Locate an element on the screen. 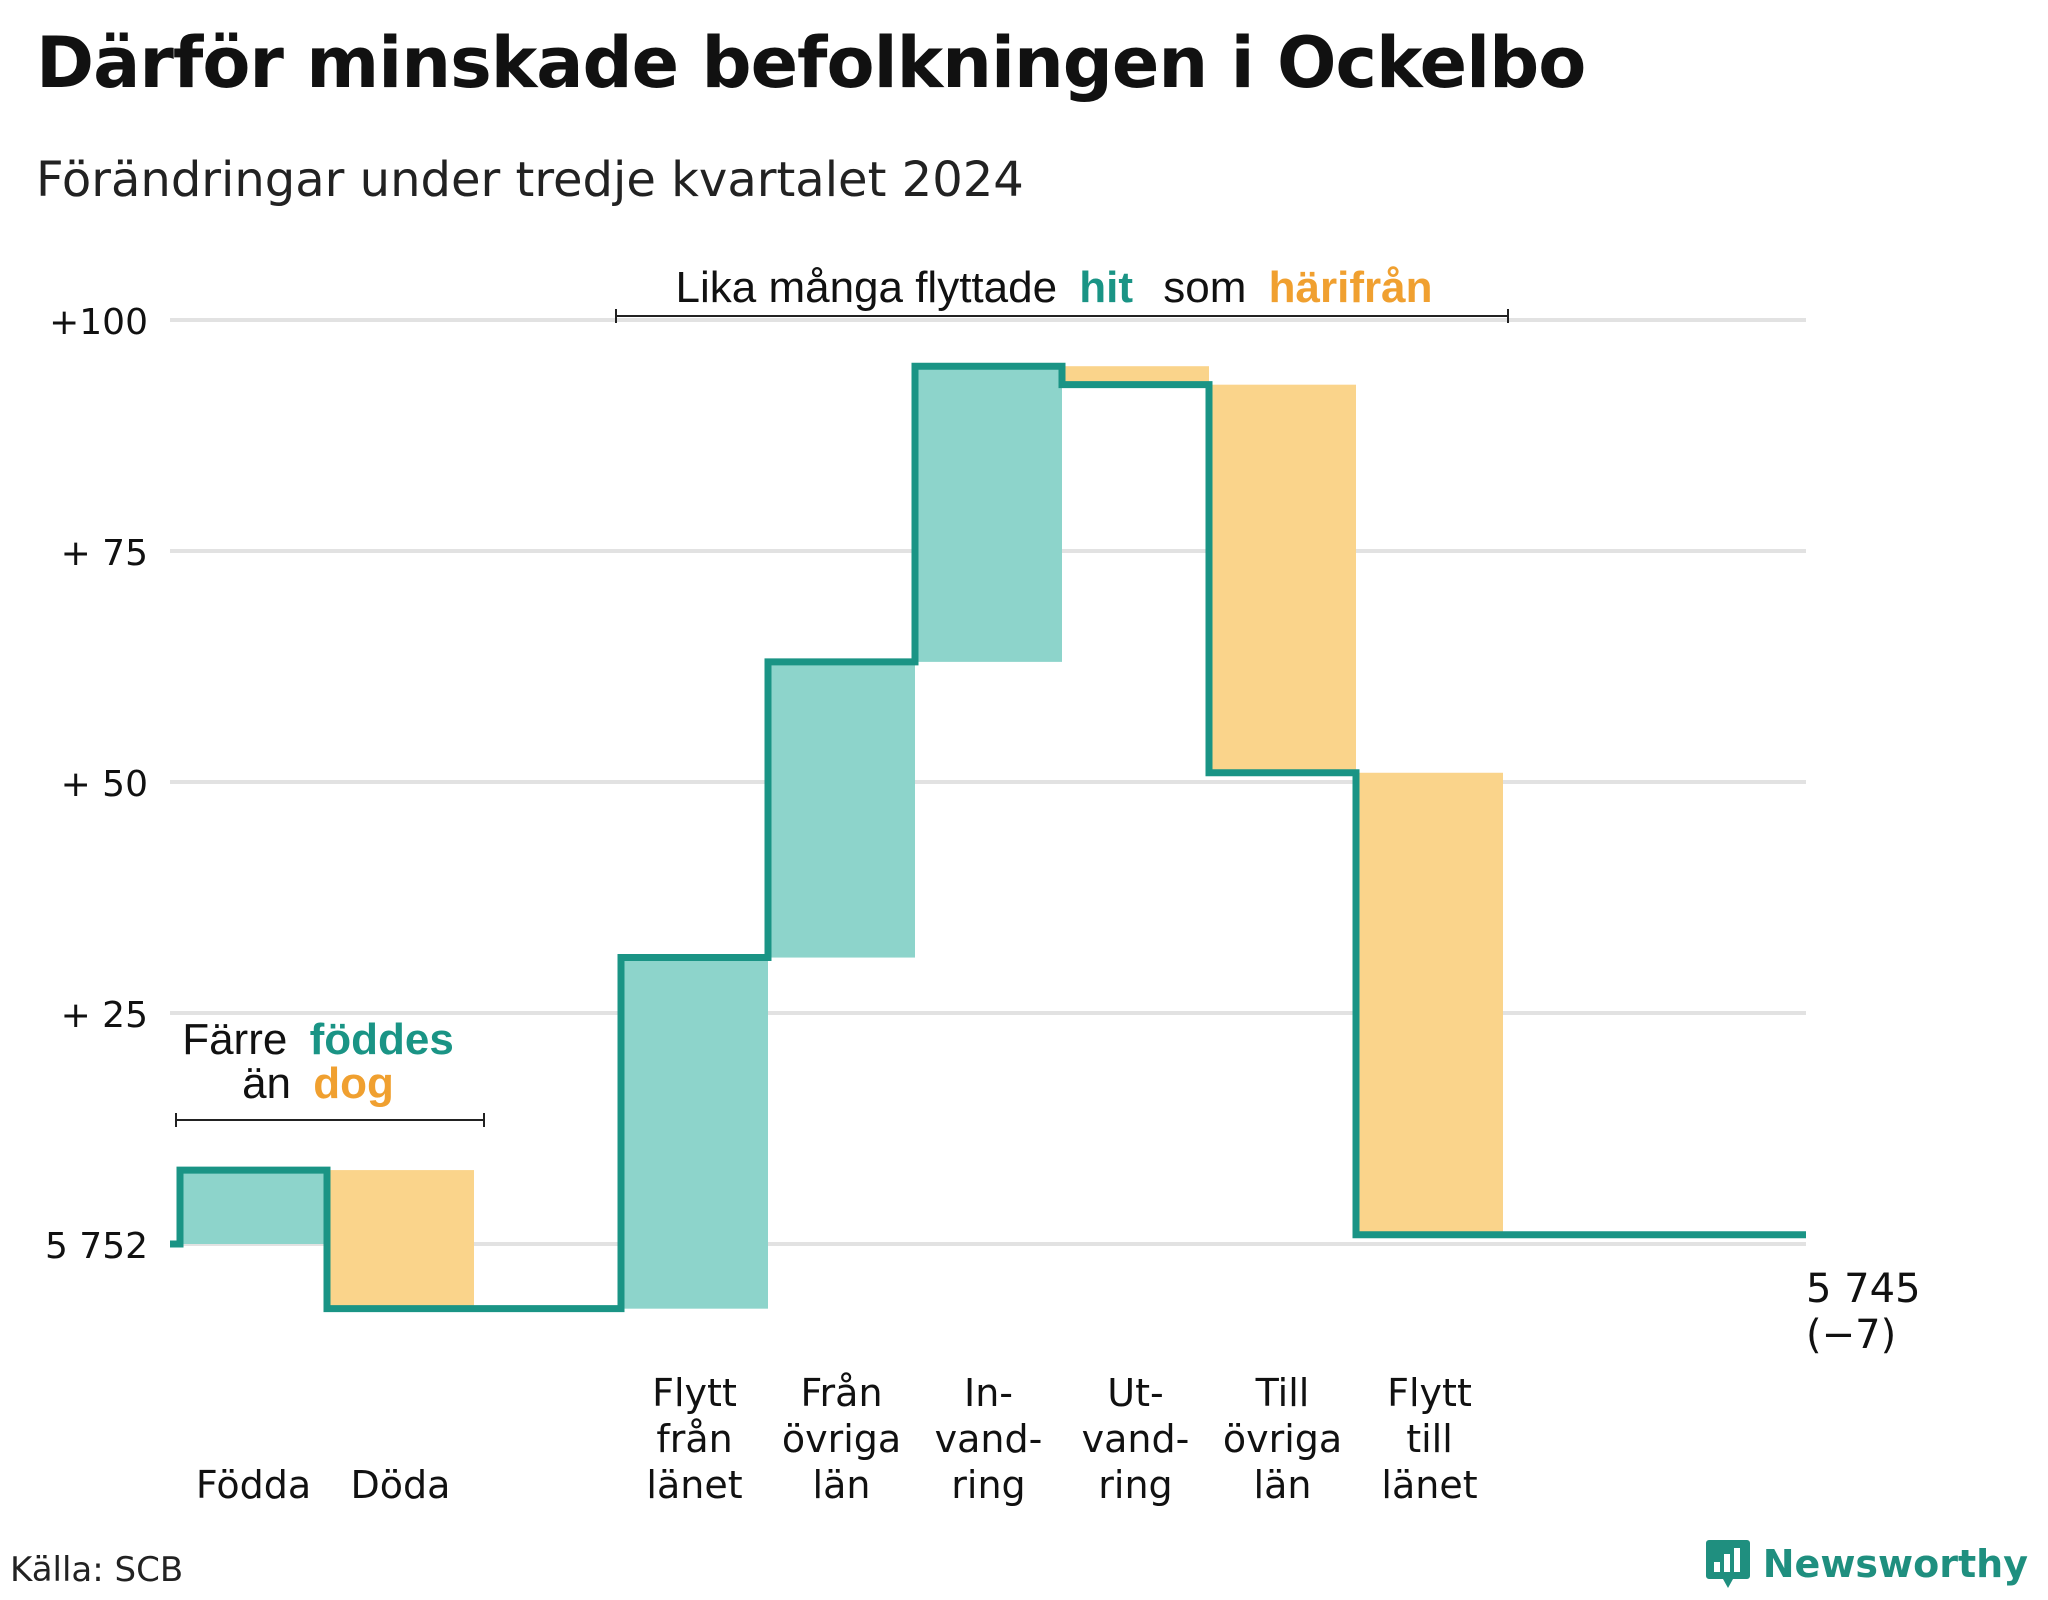  annotation-hit: hit is located at coordinates (1106, 287).